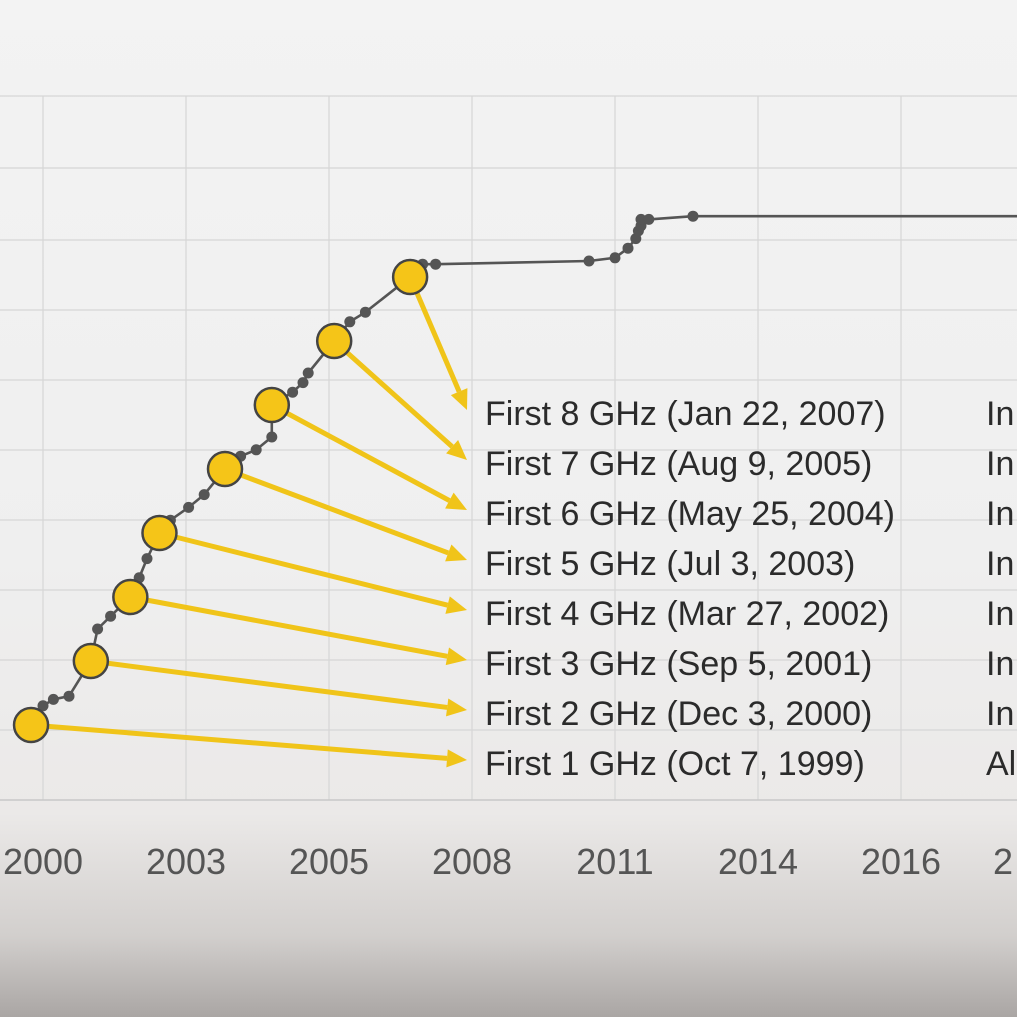  Describe the element at coordinates (687, 614) in the screenshot. I see `milestone-label: First 4 GHz (Mar 27, 2002)` at that location.